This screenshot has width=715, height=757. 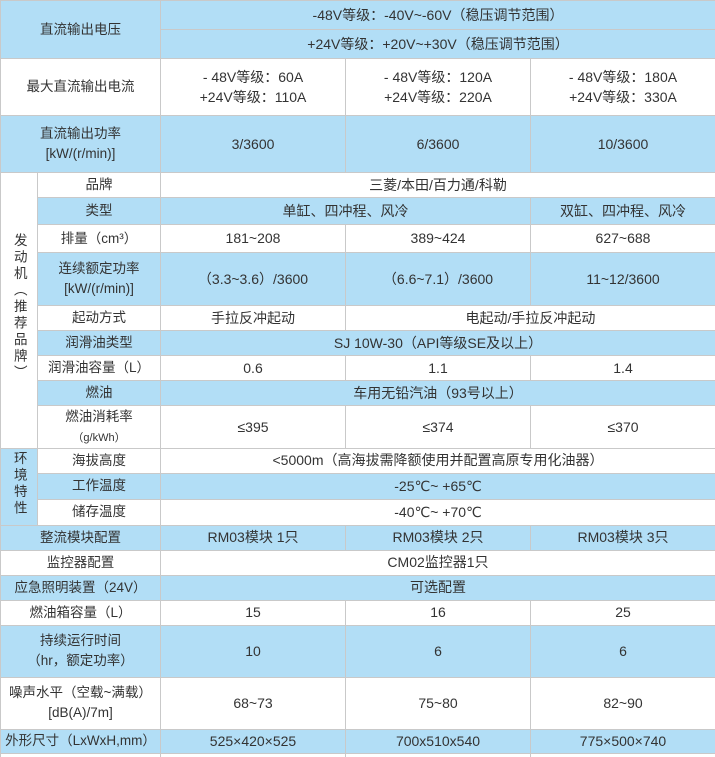 What do you see at coordinates (80, 87) in the screenshot?
I see `label-max-dc-current: 最大直流输出电流` at bounding box center [80, 87].